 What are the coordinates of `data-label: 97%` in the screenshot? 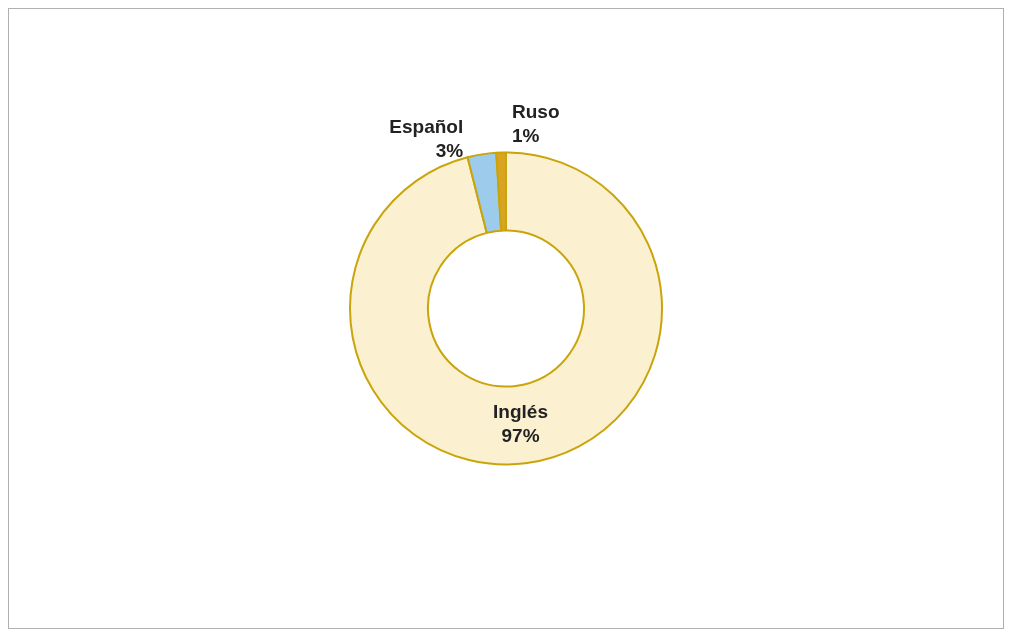 It's located at (520, 435).